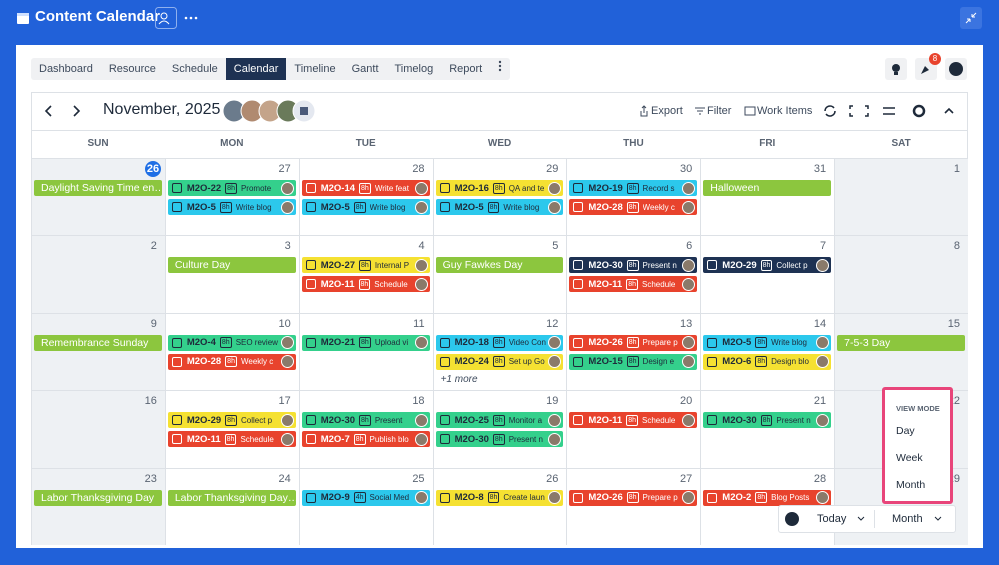 The width and height of the screenshot is (999, 565). Describe the element at coordinates (905, 431) in the screenshot. I see `menu-option: Day` at that location.